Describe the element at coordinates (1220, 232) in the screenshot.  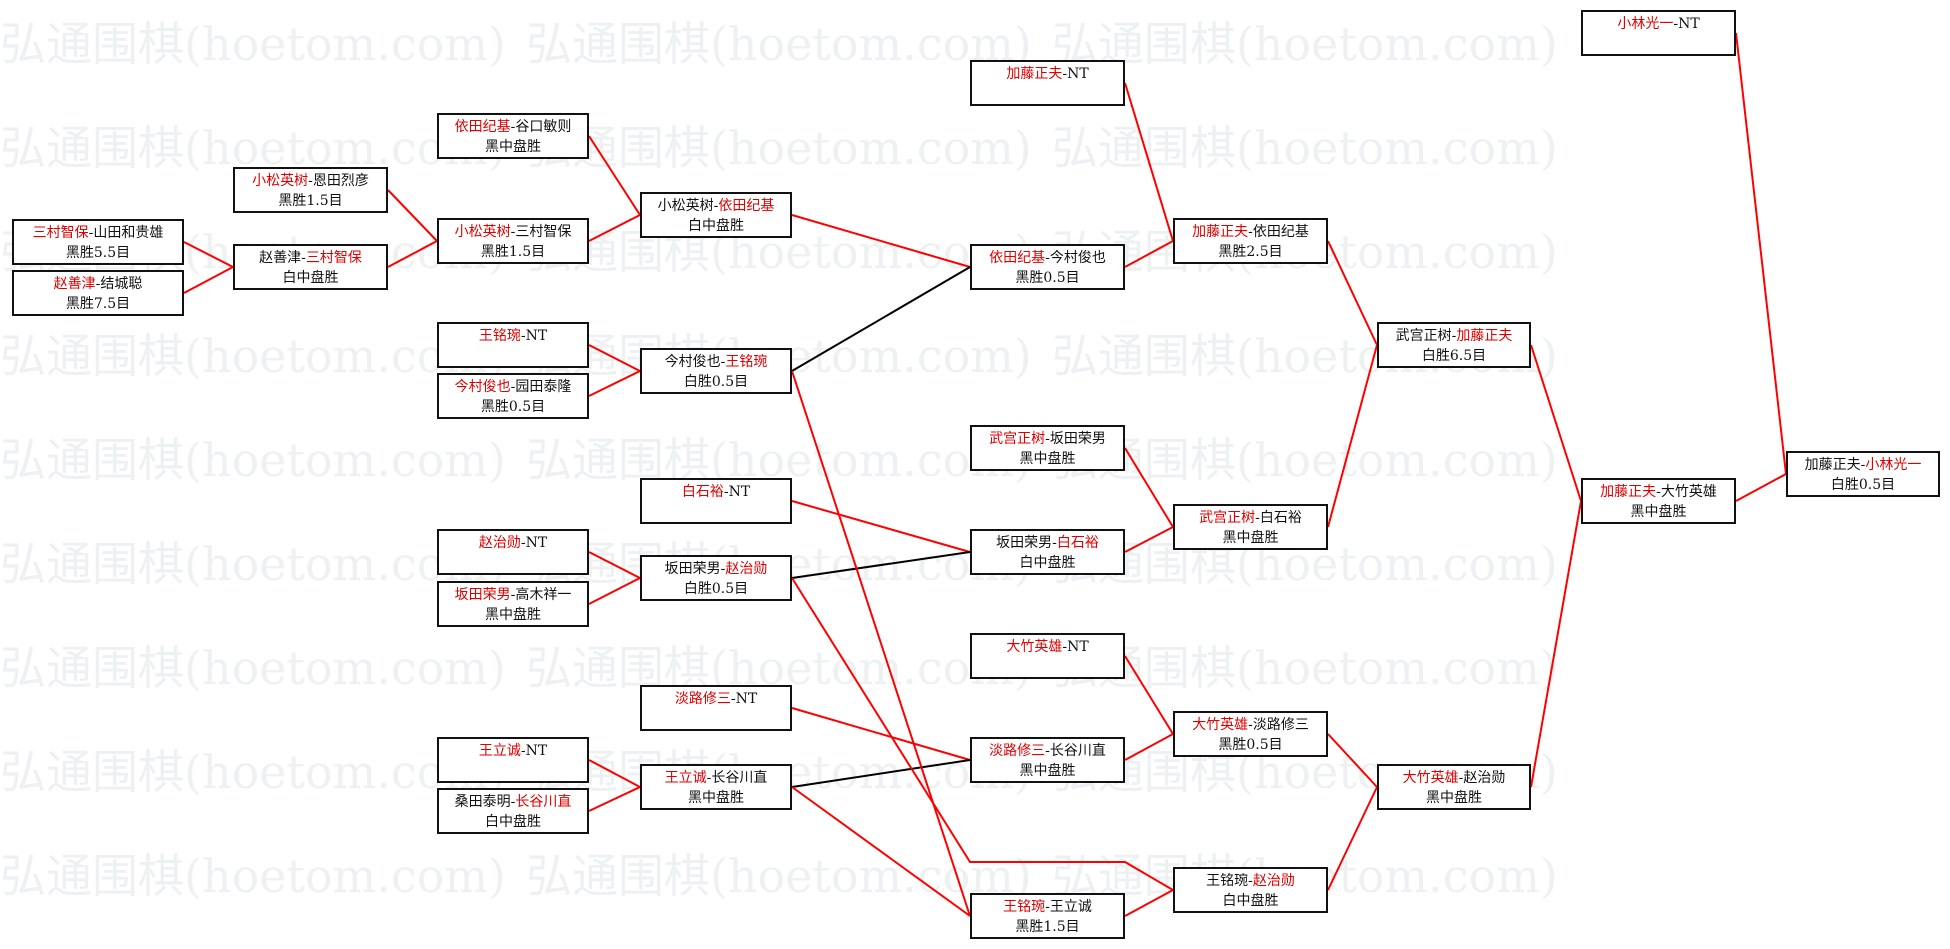
I see `player-black-winner: 加藤正夫` at that location.